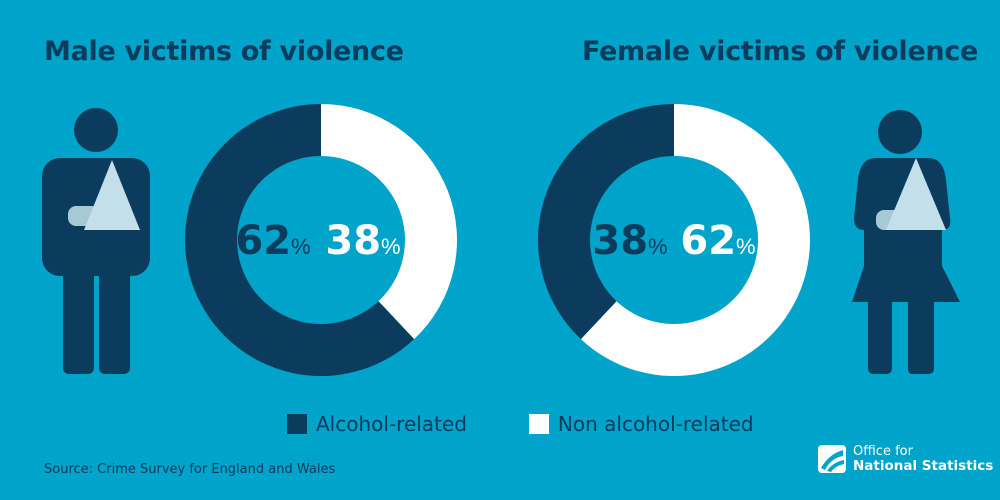  Describe the element at coordinates (906, 242) in the screenshot. I see `female-figure-icon` at that location.